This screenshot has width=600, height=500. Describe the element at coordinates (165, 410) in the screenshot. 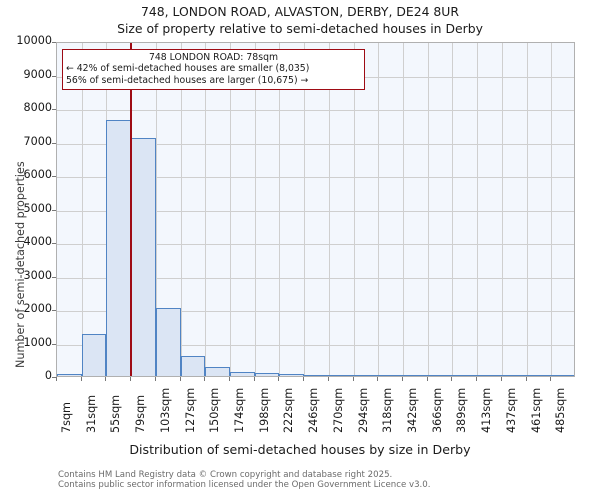

I see `x-tick-label: 103sqm` at that location.